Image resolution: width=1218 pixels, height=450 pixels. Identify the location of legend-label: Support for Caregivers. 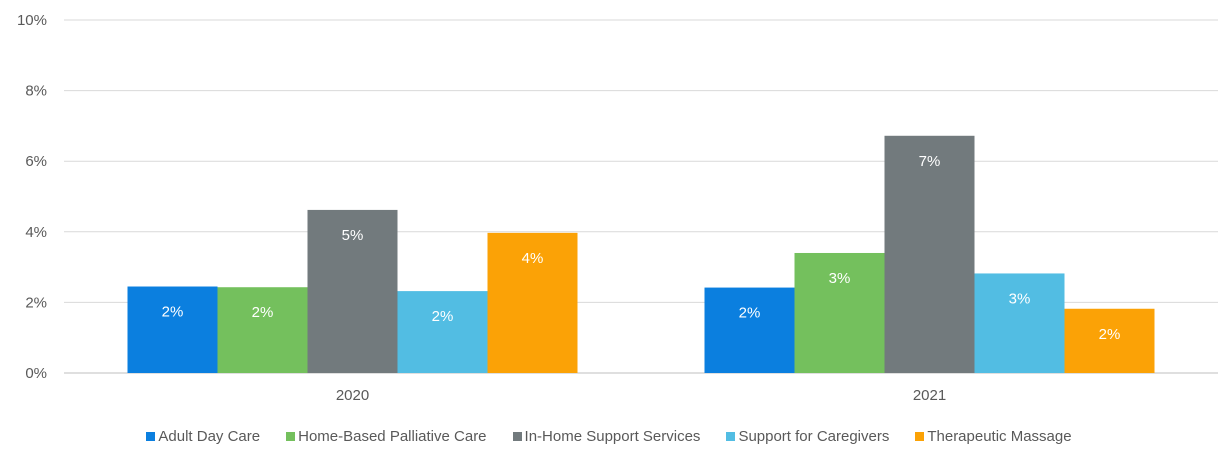
(814, 436).